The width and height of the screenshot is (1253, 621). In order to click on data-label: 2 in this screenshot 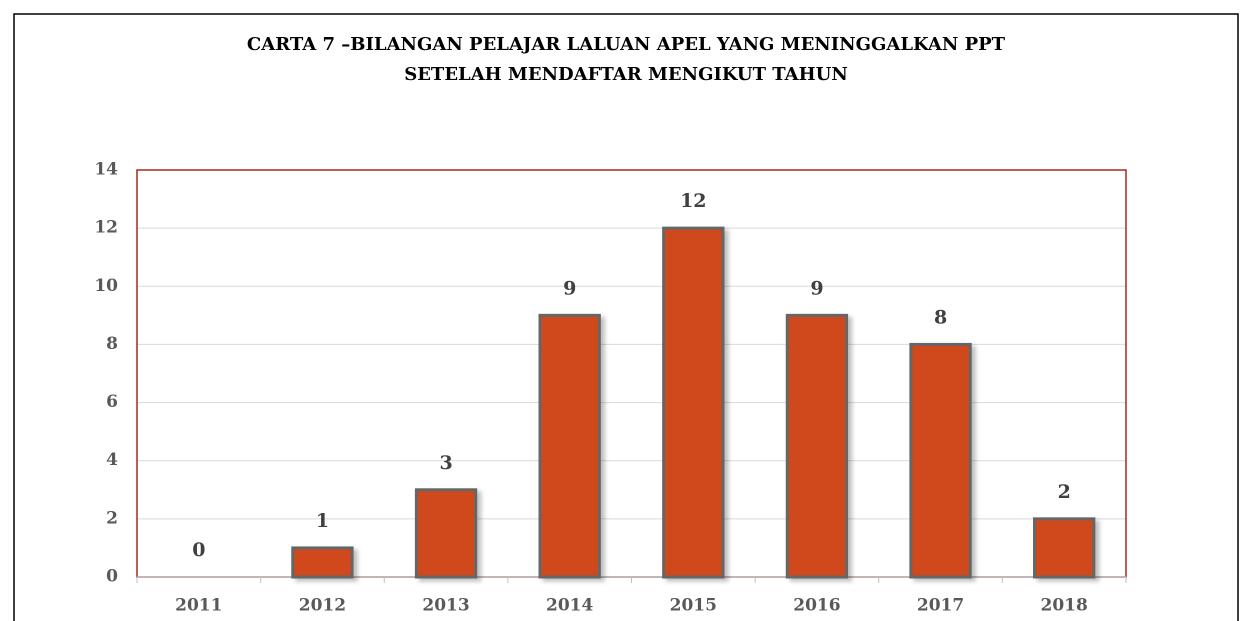, I will do `click(1064, 492)`.